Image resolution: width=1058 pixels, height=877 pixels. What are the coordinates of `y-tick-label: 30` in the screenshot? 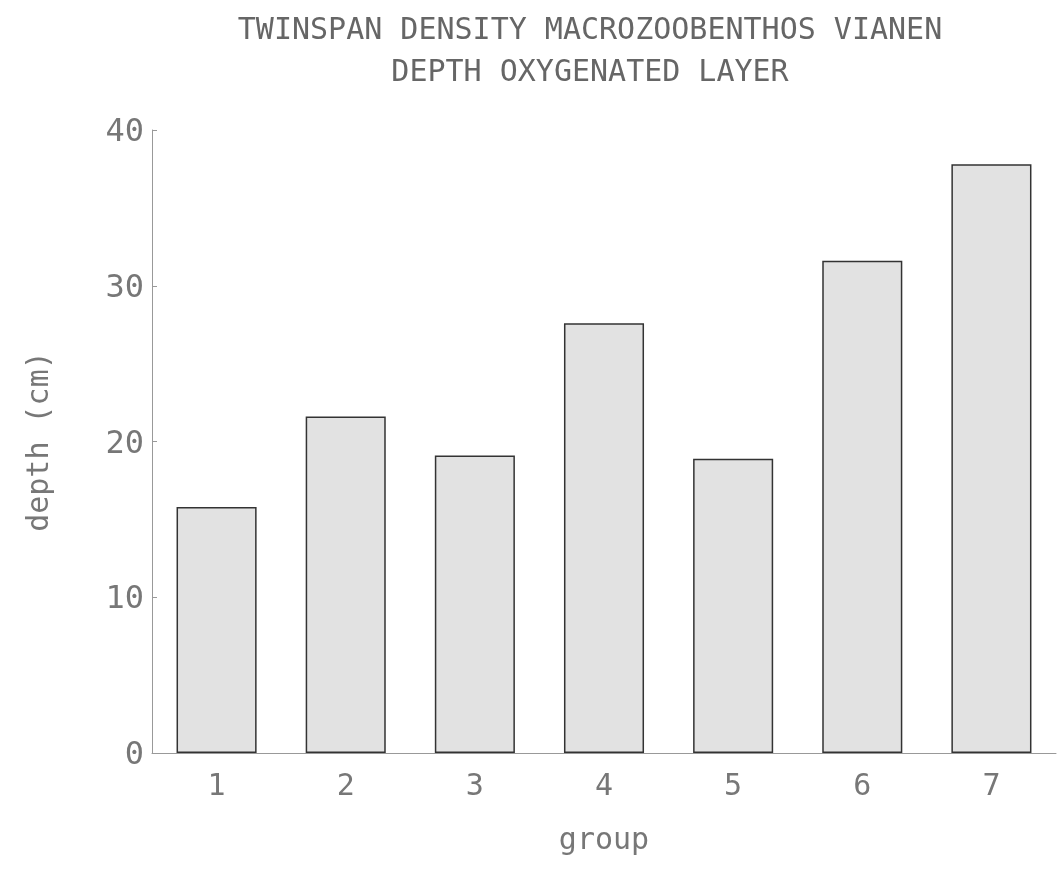 It's located at (124, 285).